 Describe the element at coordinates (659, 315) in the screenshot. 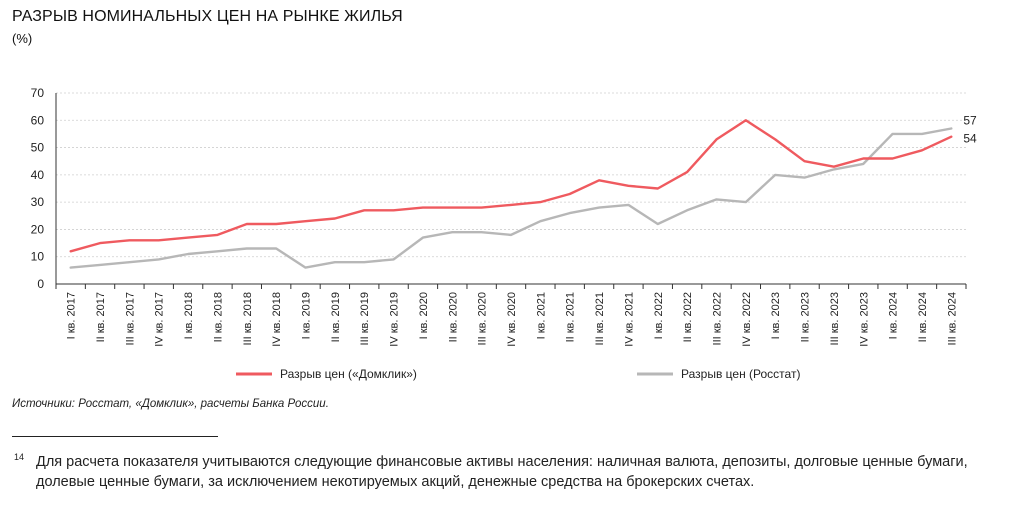

I see `x-tick-label: I кв. 2022` at that location.